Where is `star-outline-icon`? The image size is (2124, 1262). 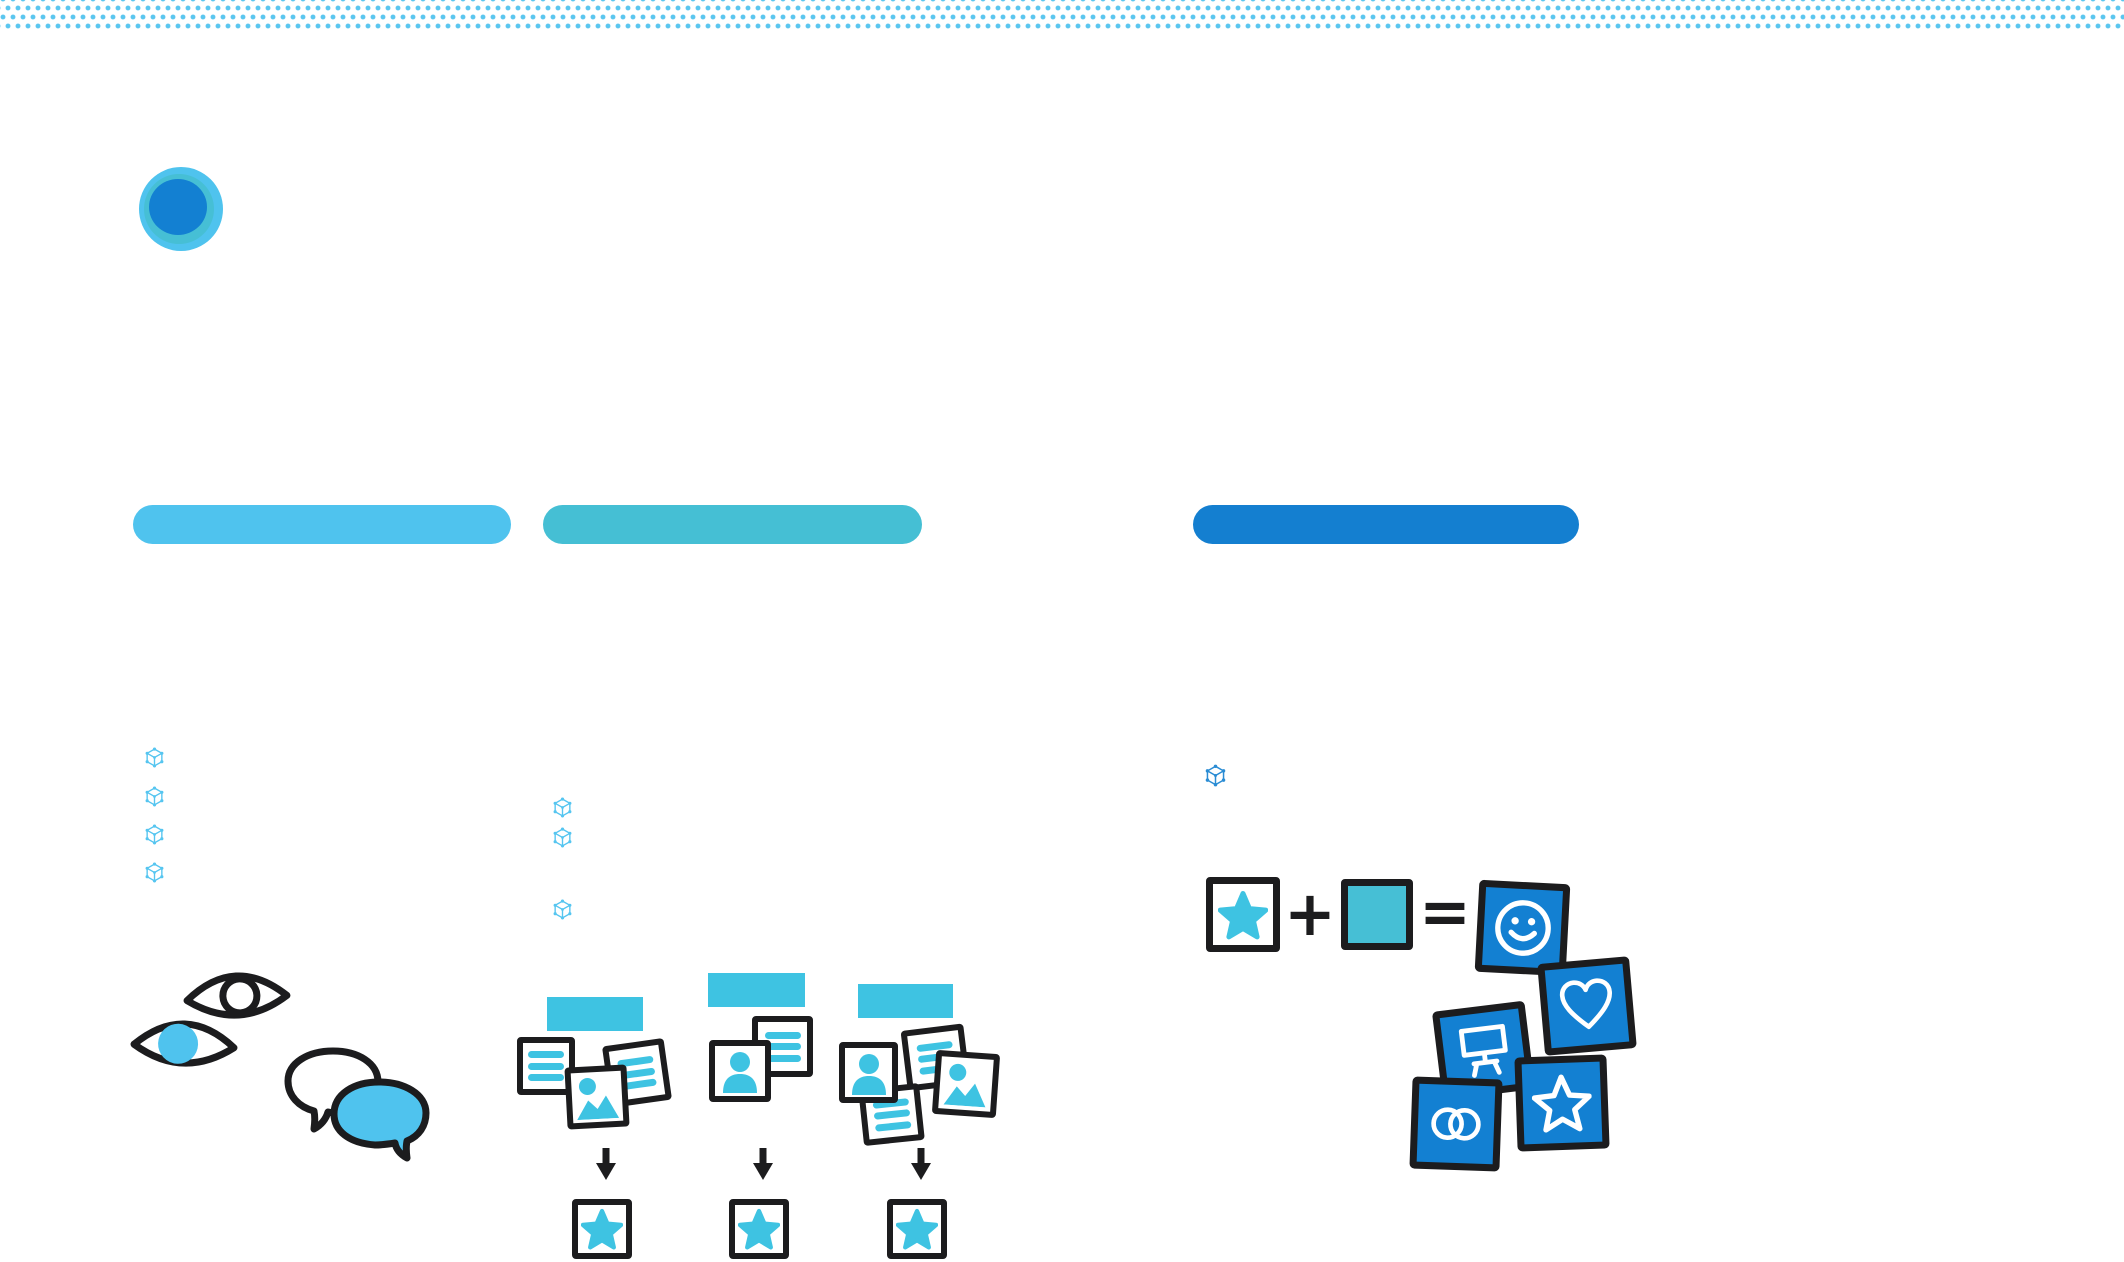 star-outline-icon is located at coordinates (1562, 1103).